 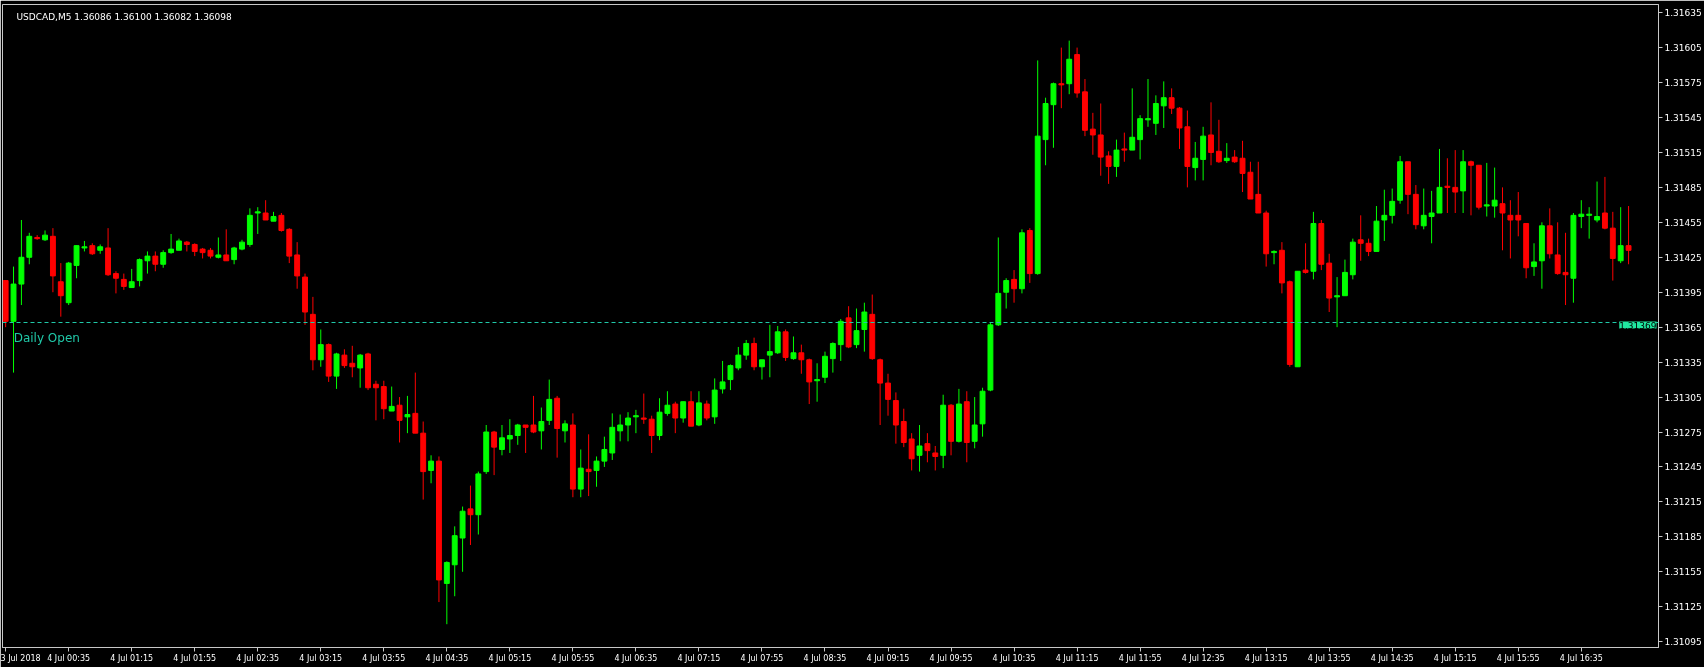 I want to click on x-tick-label: 4 Jul 11:55, so click(x=1140, y=658).